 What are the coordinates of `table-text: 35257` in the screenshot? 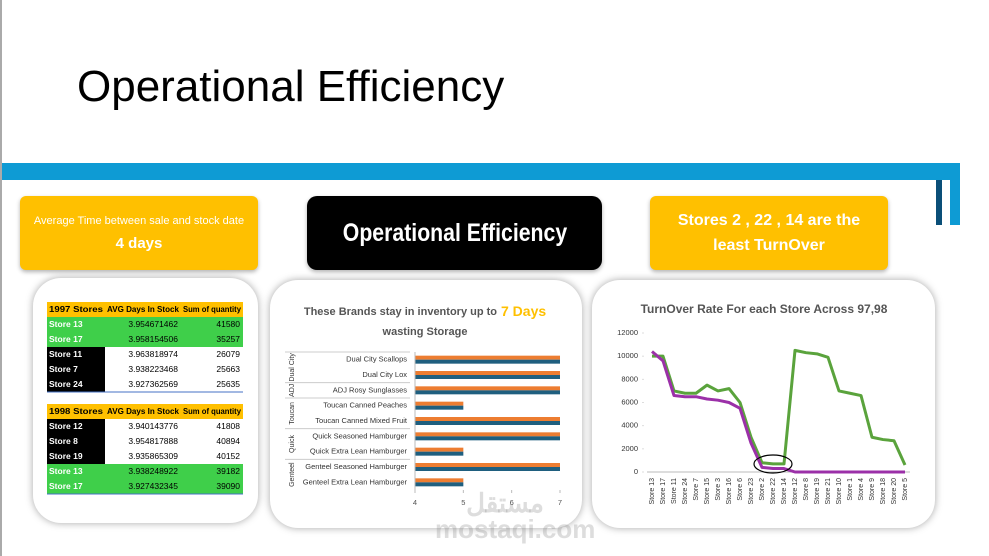 It's located at (228, 339).